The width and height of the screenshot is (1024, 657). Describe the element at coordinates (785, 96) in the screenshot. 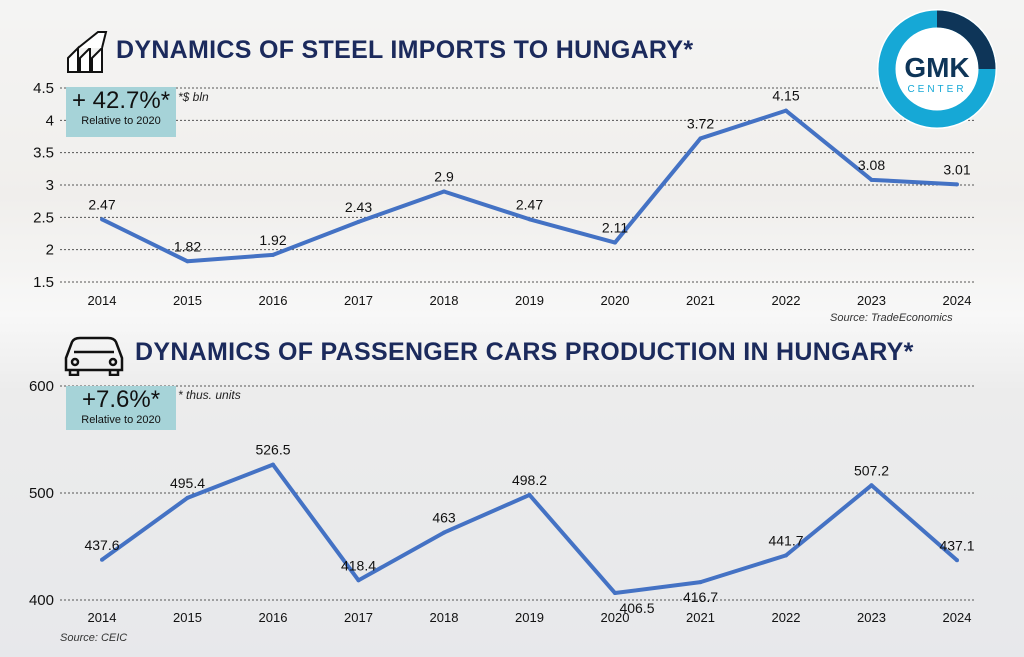

I see `data-label: 4.15` at that location.